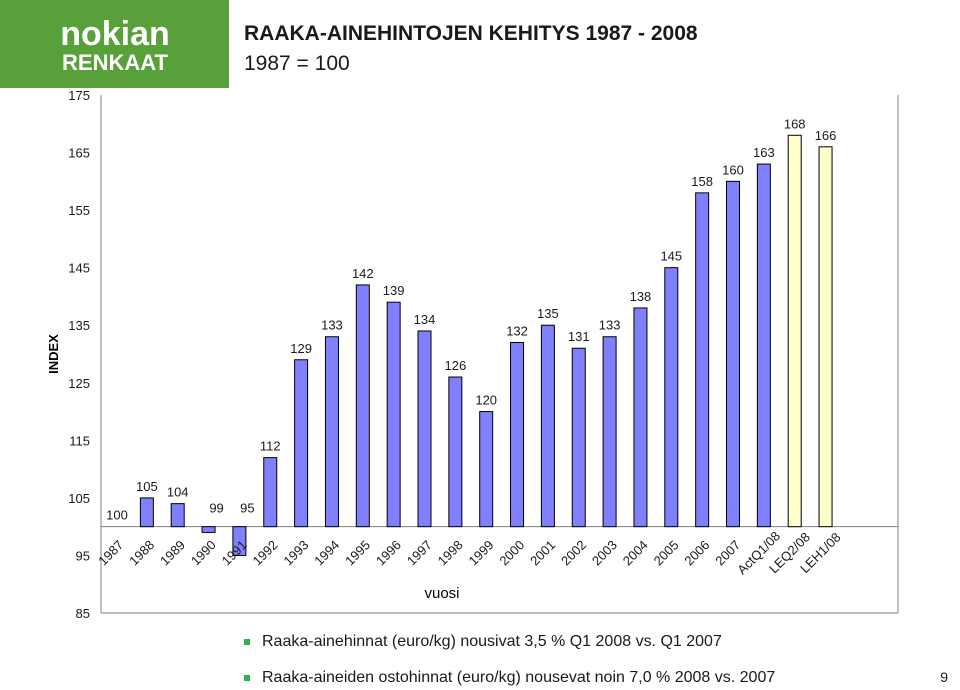  Describe the element at coordinates (79, 210) in the screenshot. I see `y-tick-label: 155` at that location.